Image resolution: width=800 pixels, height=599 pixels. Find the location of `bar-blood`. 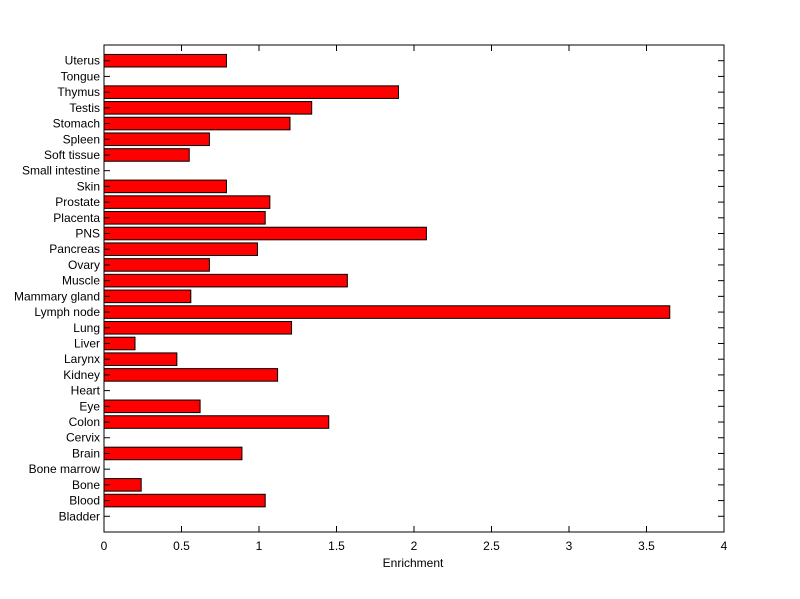

bar-blood is located at coordinates (184, 500).